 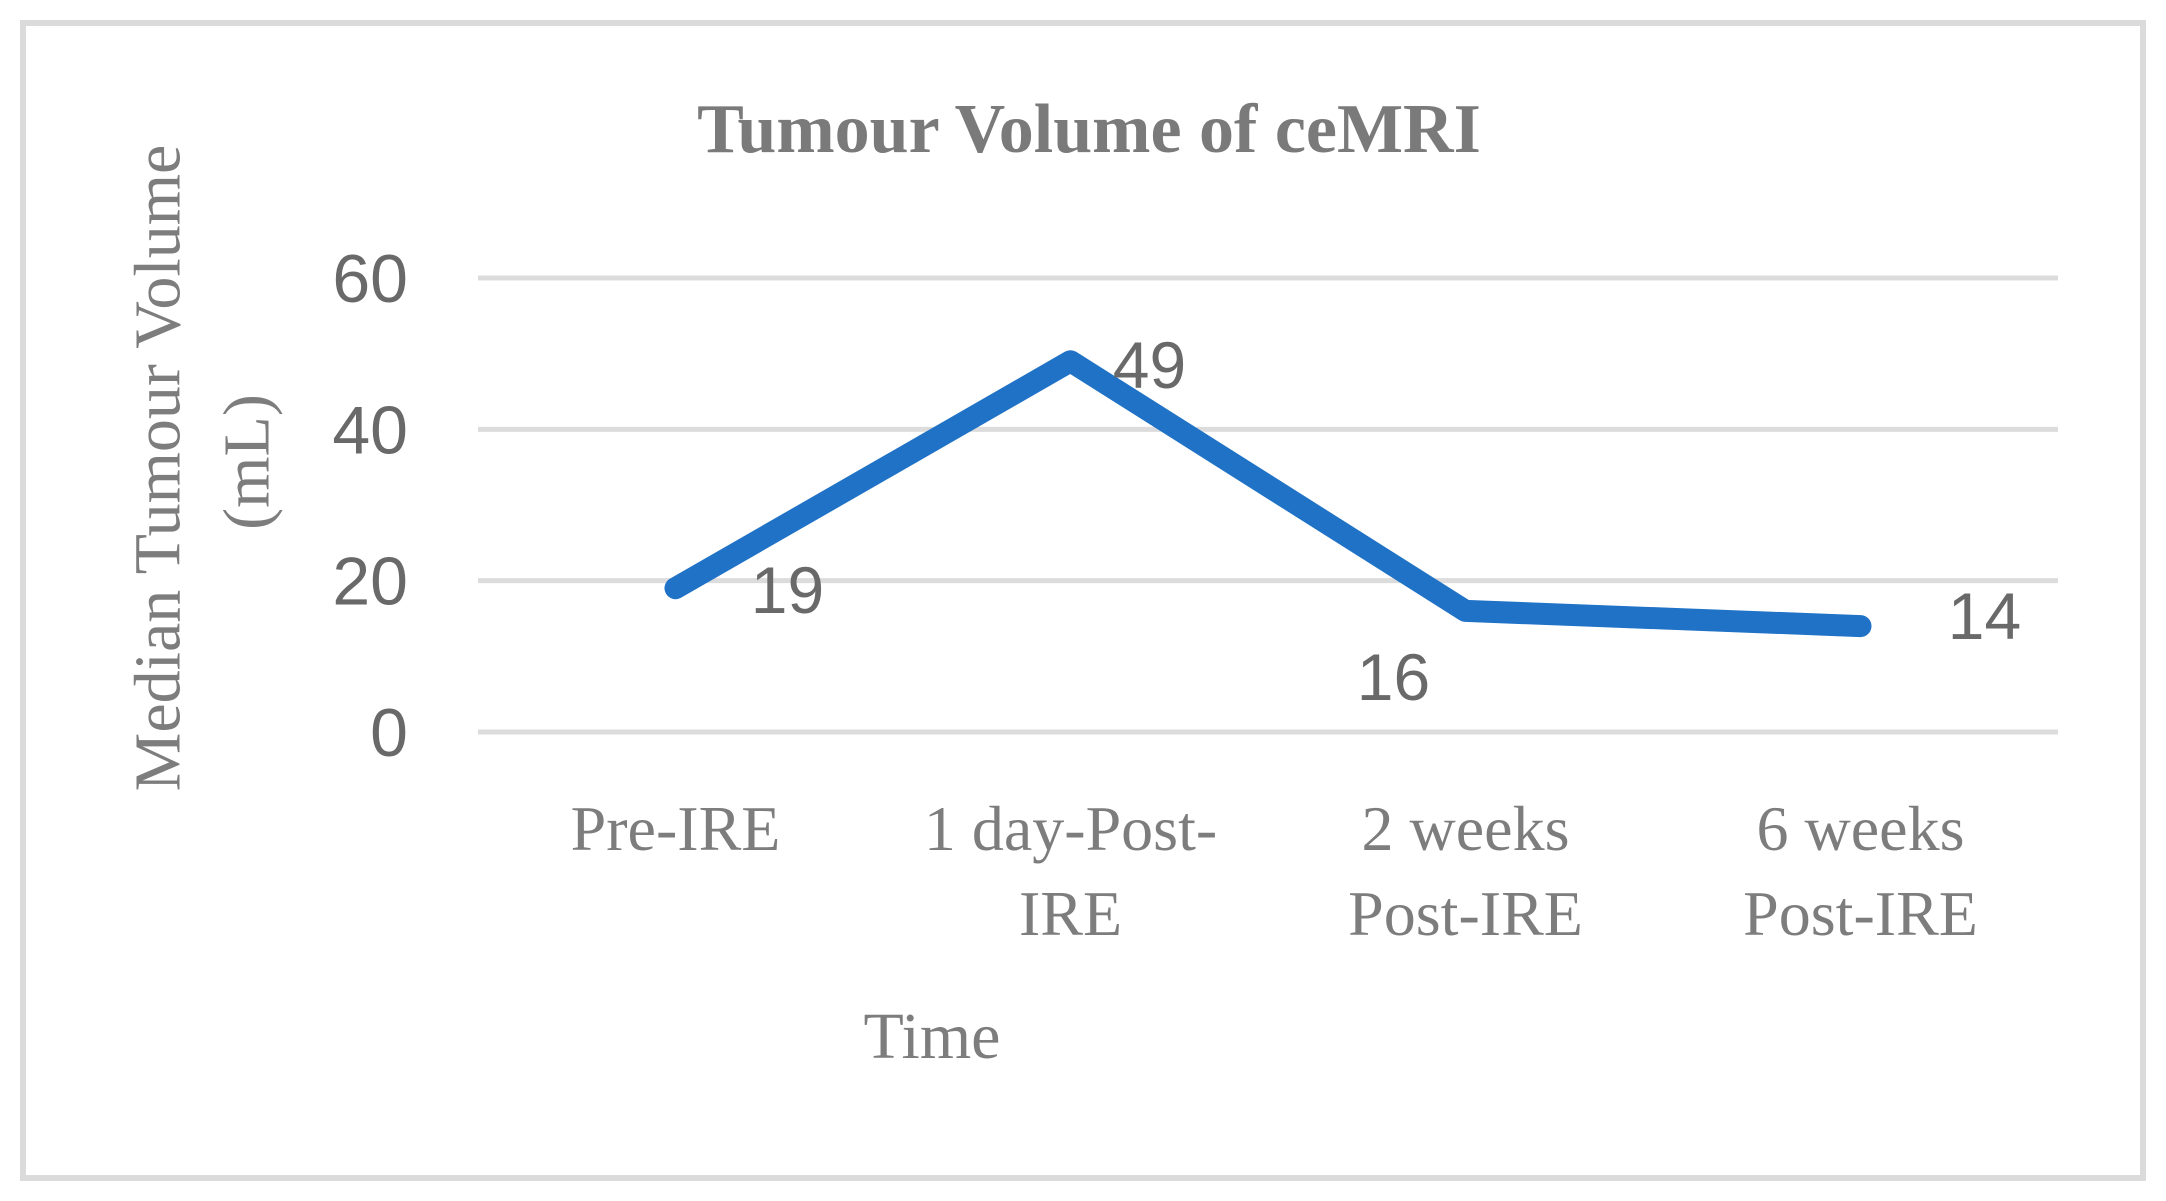 What do you see at coordinates (1393, 677) in the screenshot?
I see `data-label-16: 16` at bounding box center [1393, 677].